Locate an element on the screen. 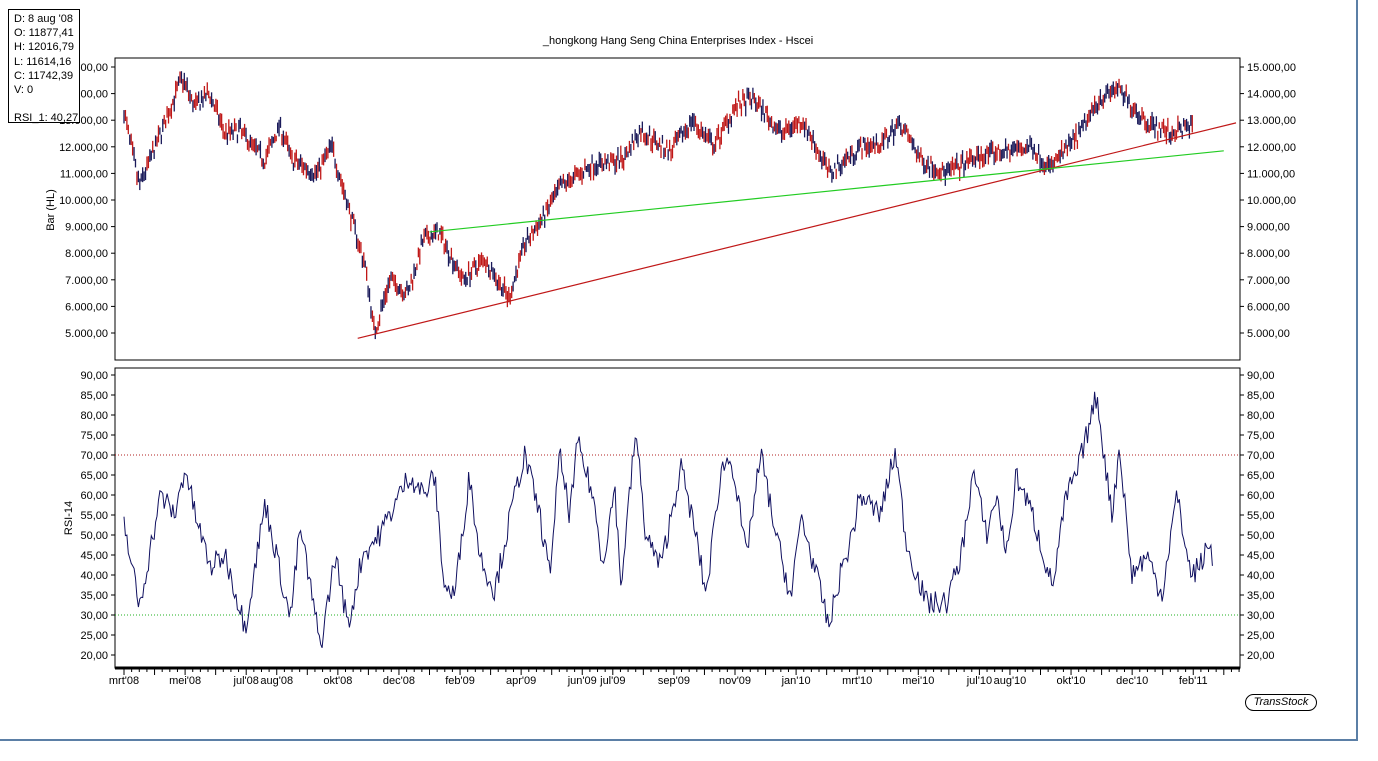 The width and height of the screenshot is (1378, 761). price-ytick-label-right: 13.000,00 is located at coordinates (1271, 121).